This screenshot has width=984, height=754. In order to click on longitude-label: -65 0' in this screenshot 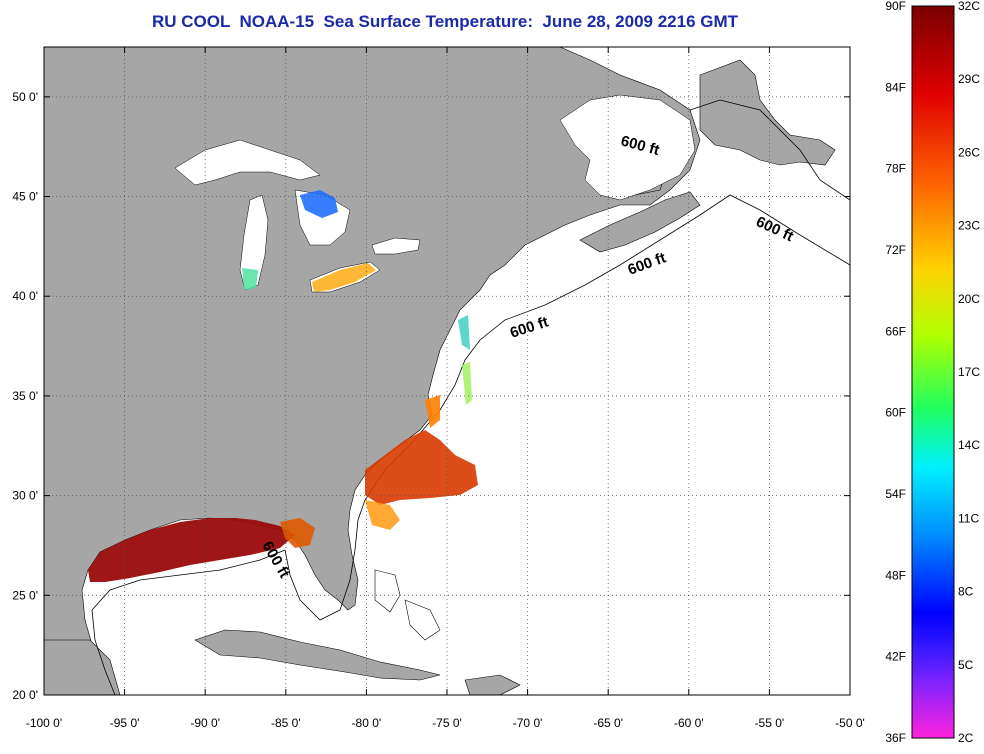, I will do `click(608, 723)`.